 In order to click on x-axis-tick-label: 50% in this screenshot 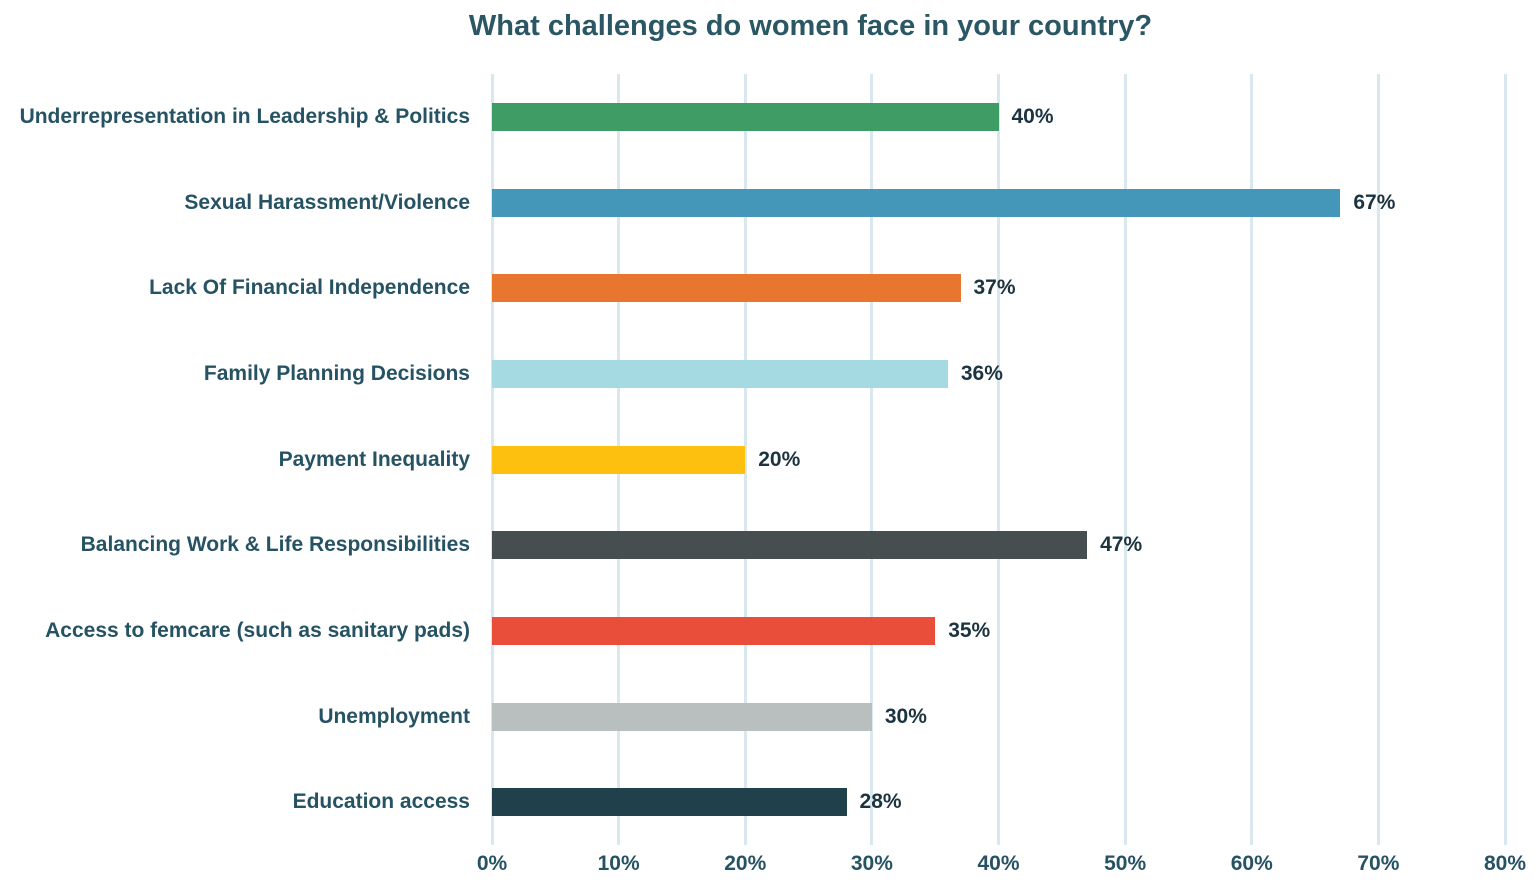, I will do `click(1125, 863)`.